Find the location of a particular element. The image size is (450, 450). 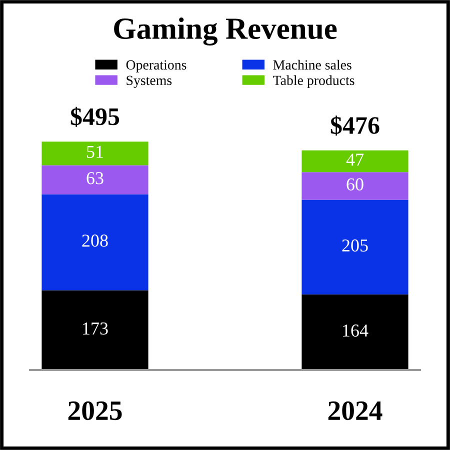

x-tick-label: 2025 is located at coordinates (95, 410).